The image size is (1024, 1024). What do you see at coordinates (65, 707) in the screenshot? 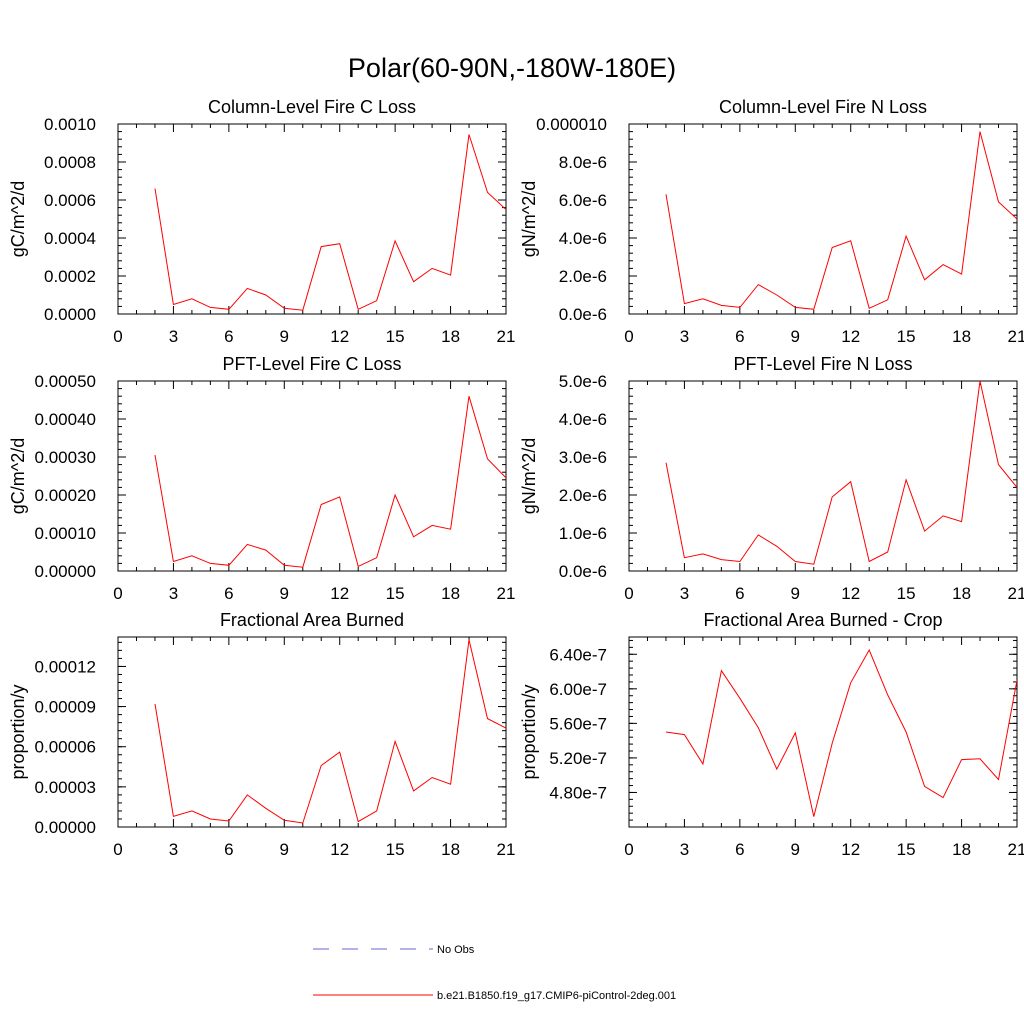
I see `y-tick-label: 0.00009` at bounding box center [65, 707].